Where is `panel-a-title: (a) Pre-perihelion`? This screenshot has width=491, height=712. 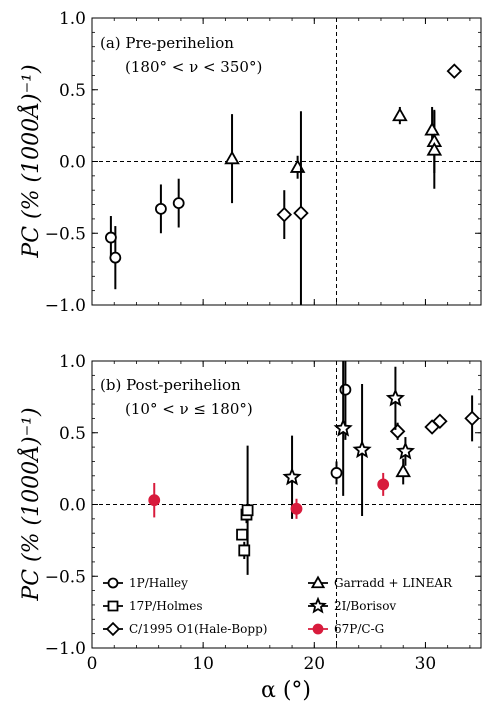
panel-a-title: (a) Pre-perihelion is located at coordinates (167, 43).